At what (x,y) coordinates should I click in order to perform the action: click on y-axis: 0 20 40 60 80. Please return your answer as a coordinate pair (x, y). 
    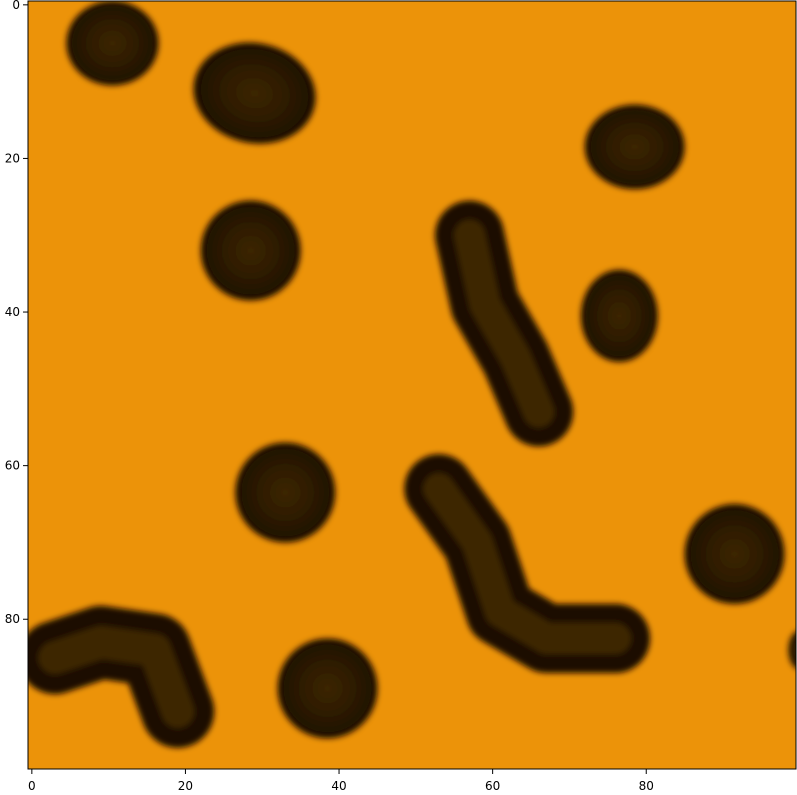
    Looking at the image, I should click on (16, 313).